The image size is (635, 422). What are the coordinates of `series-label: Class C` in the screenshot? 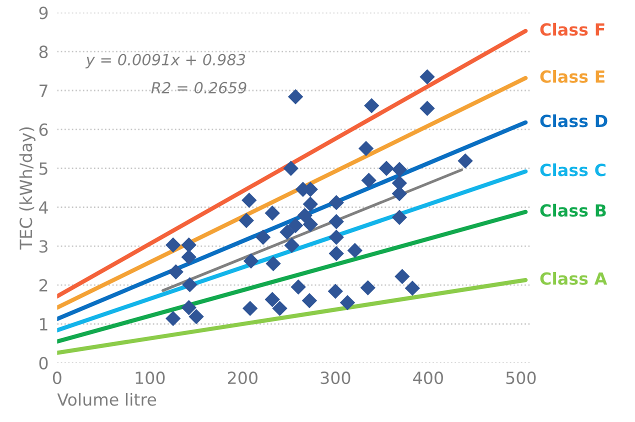 It's located at (573, 169).